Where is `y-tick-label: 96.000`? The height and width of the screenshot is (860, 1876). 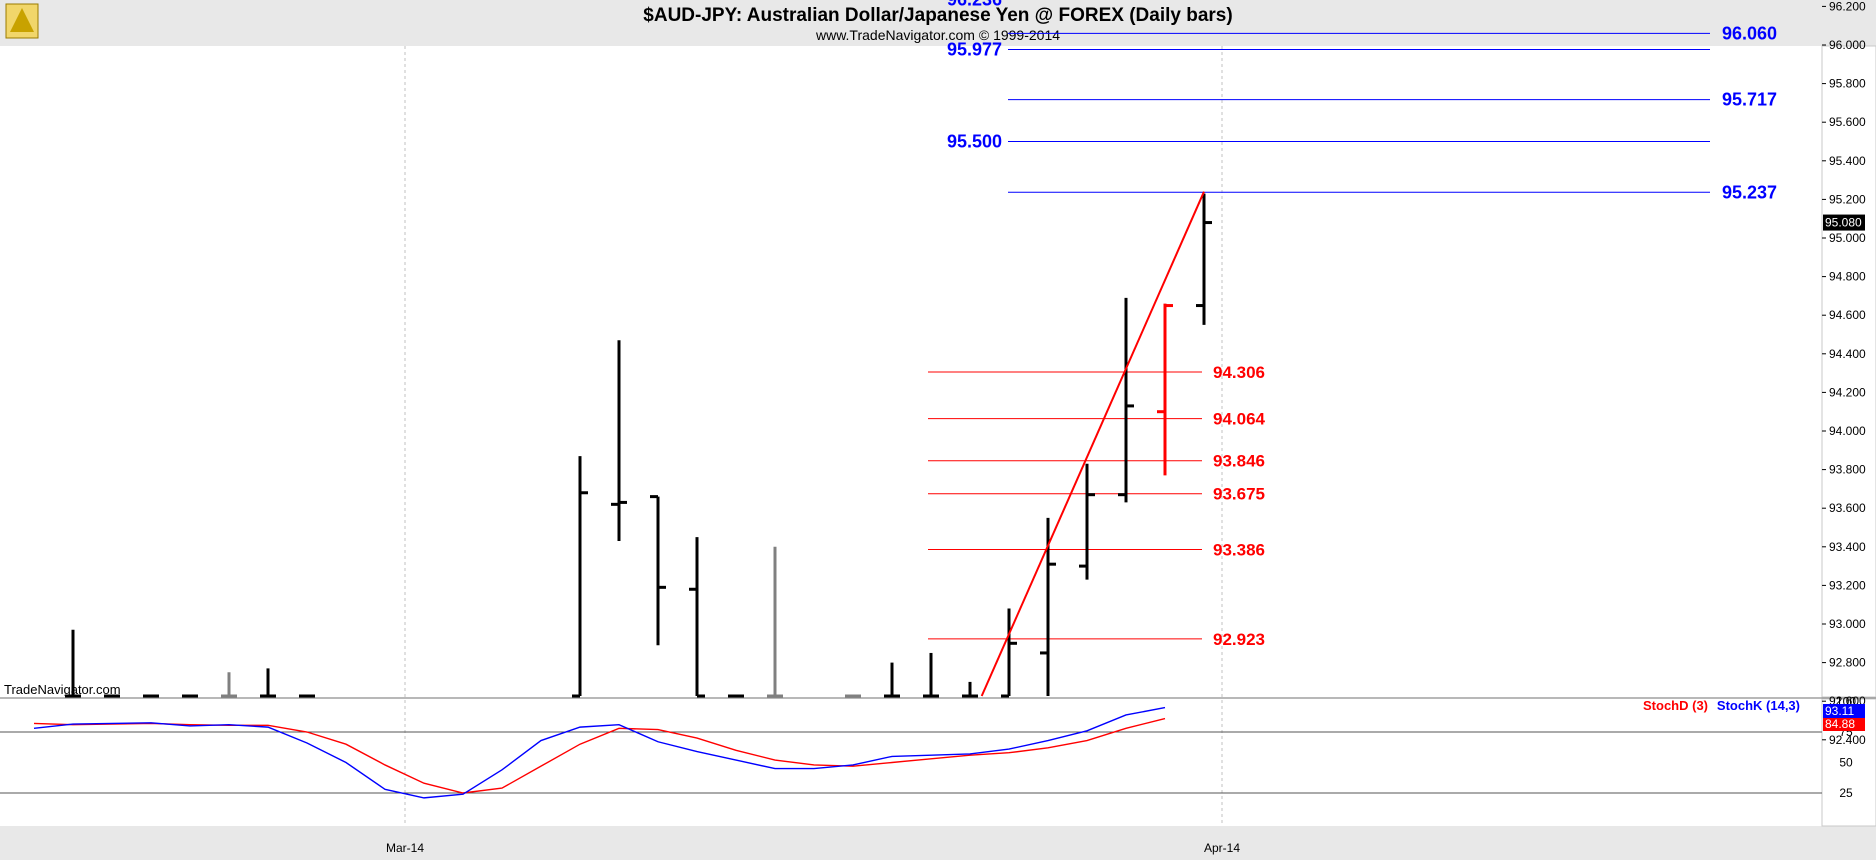 y-tick-label: 96.000 is located at coordinates (1847, 45).